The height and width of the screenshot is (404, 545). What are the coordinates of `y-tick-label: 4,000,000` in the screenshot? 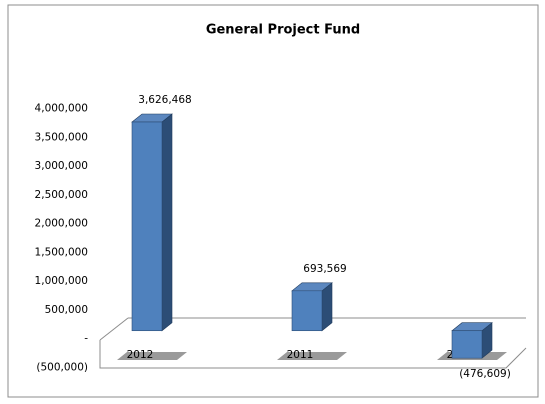 It's located at (61, 109).